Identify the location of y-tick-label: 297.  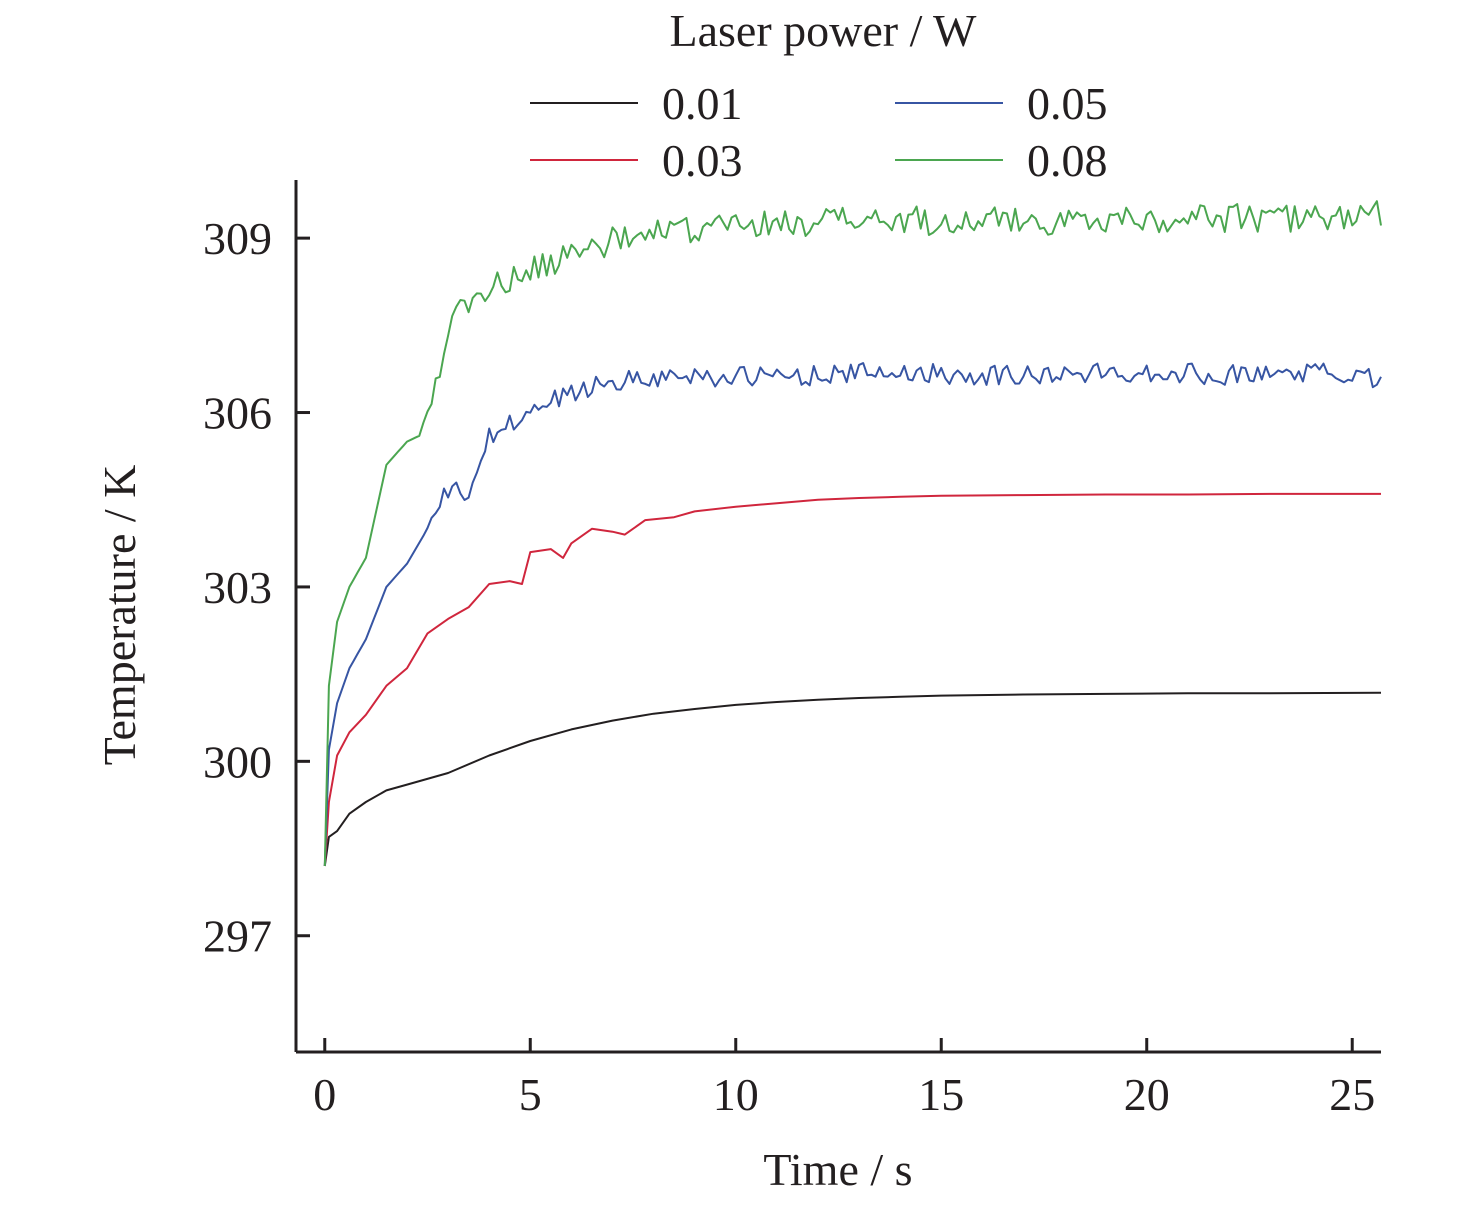
(237, 936).